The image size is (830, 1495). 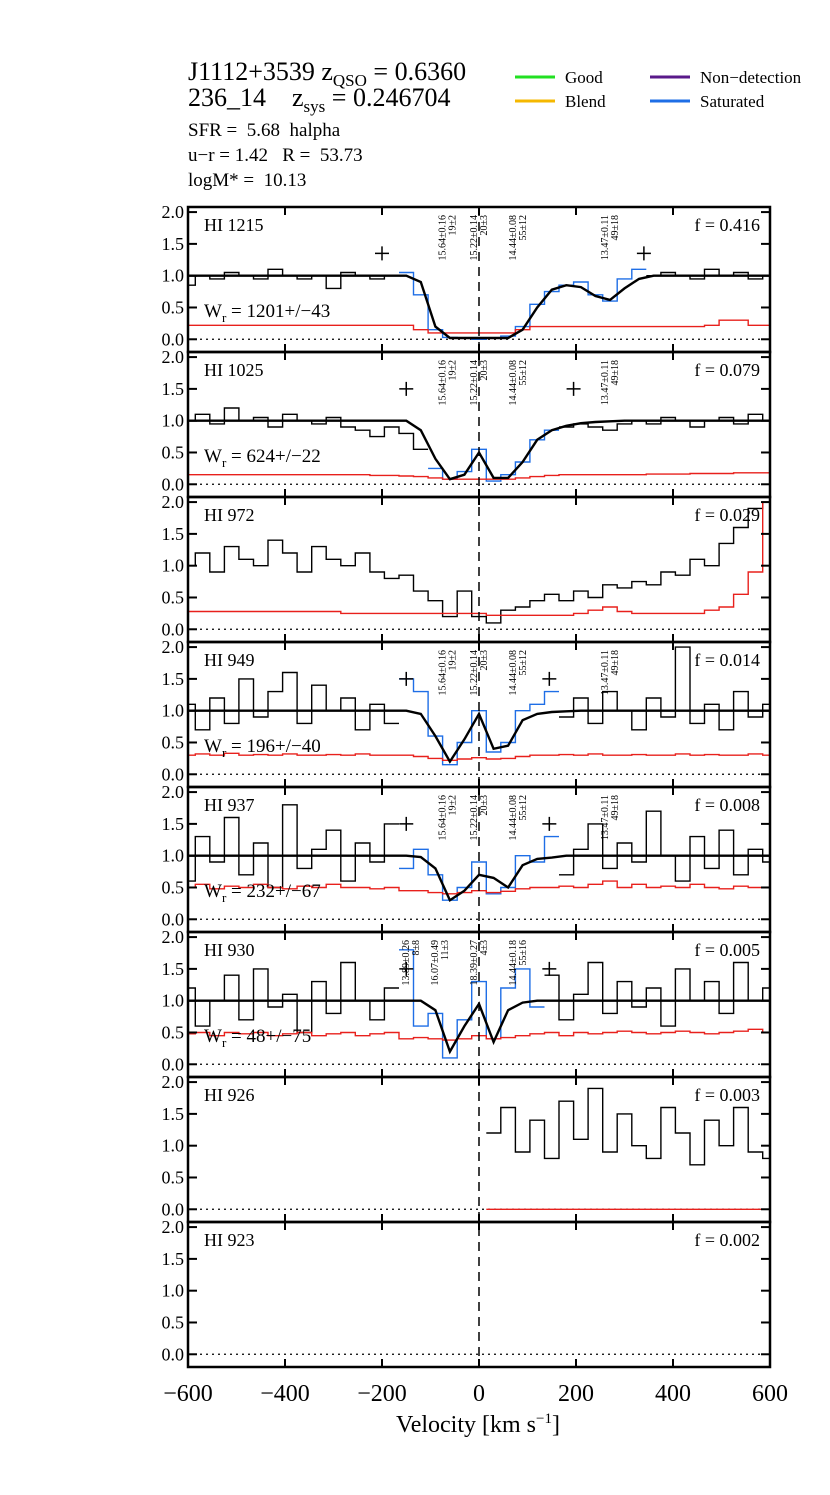 What do you see at coordinates (727, 225) in the screenshot?
I see `f-value: f = 0.416` at bounding box center [727, 225].